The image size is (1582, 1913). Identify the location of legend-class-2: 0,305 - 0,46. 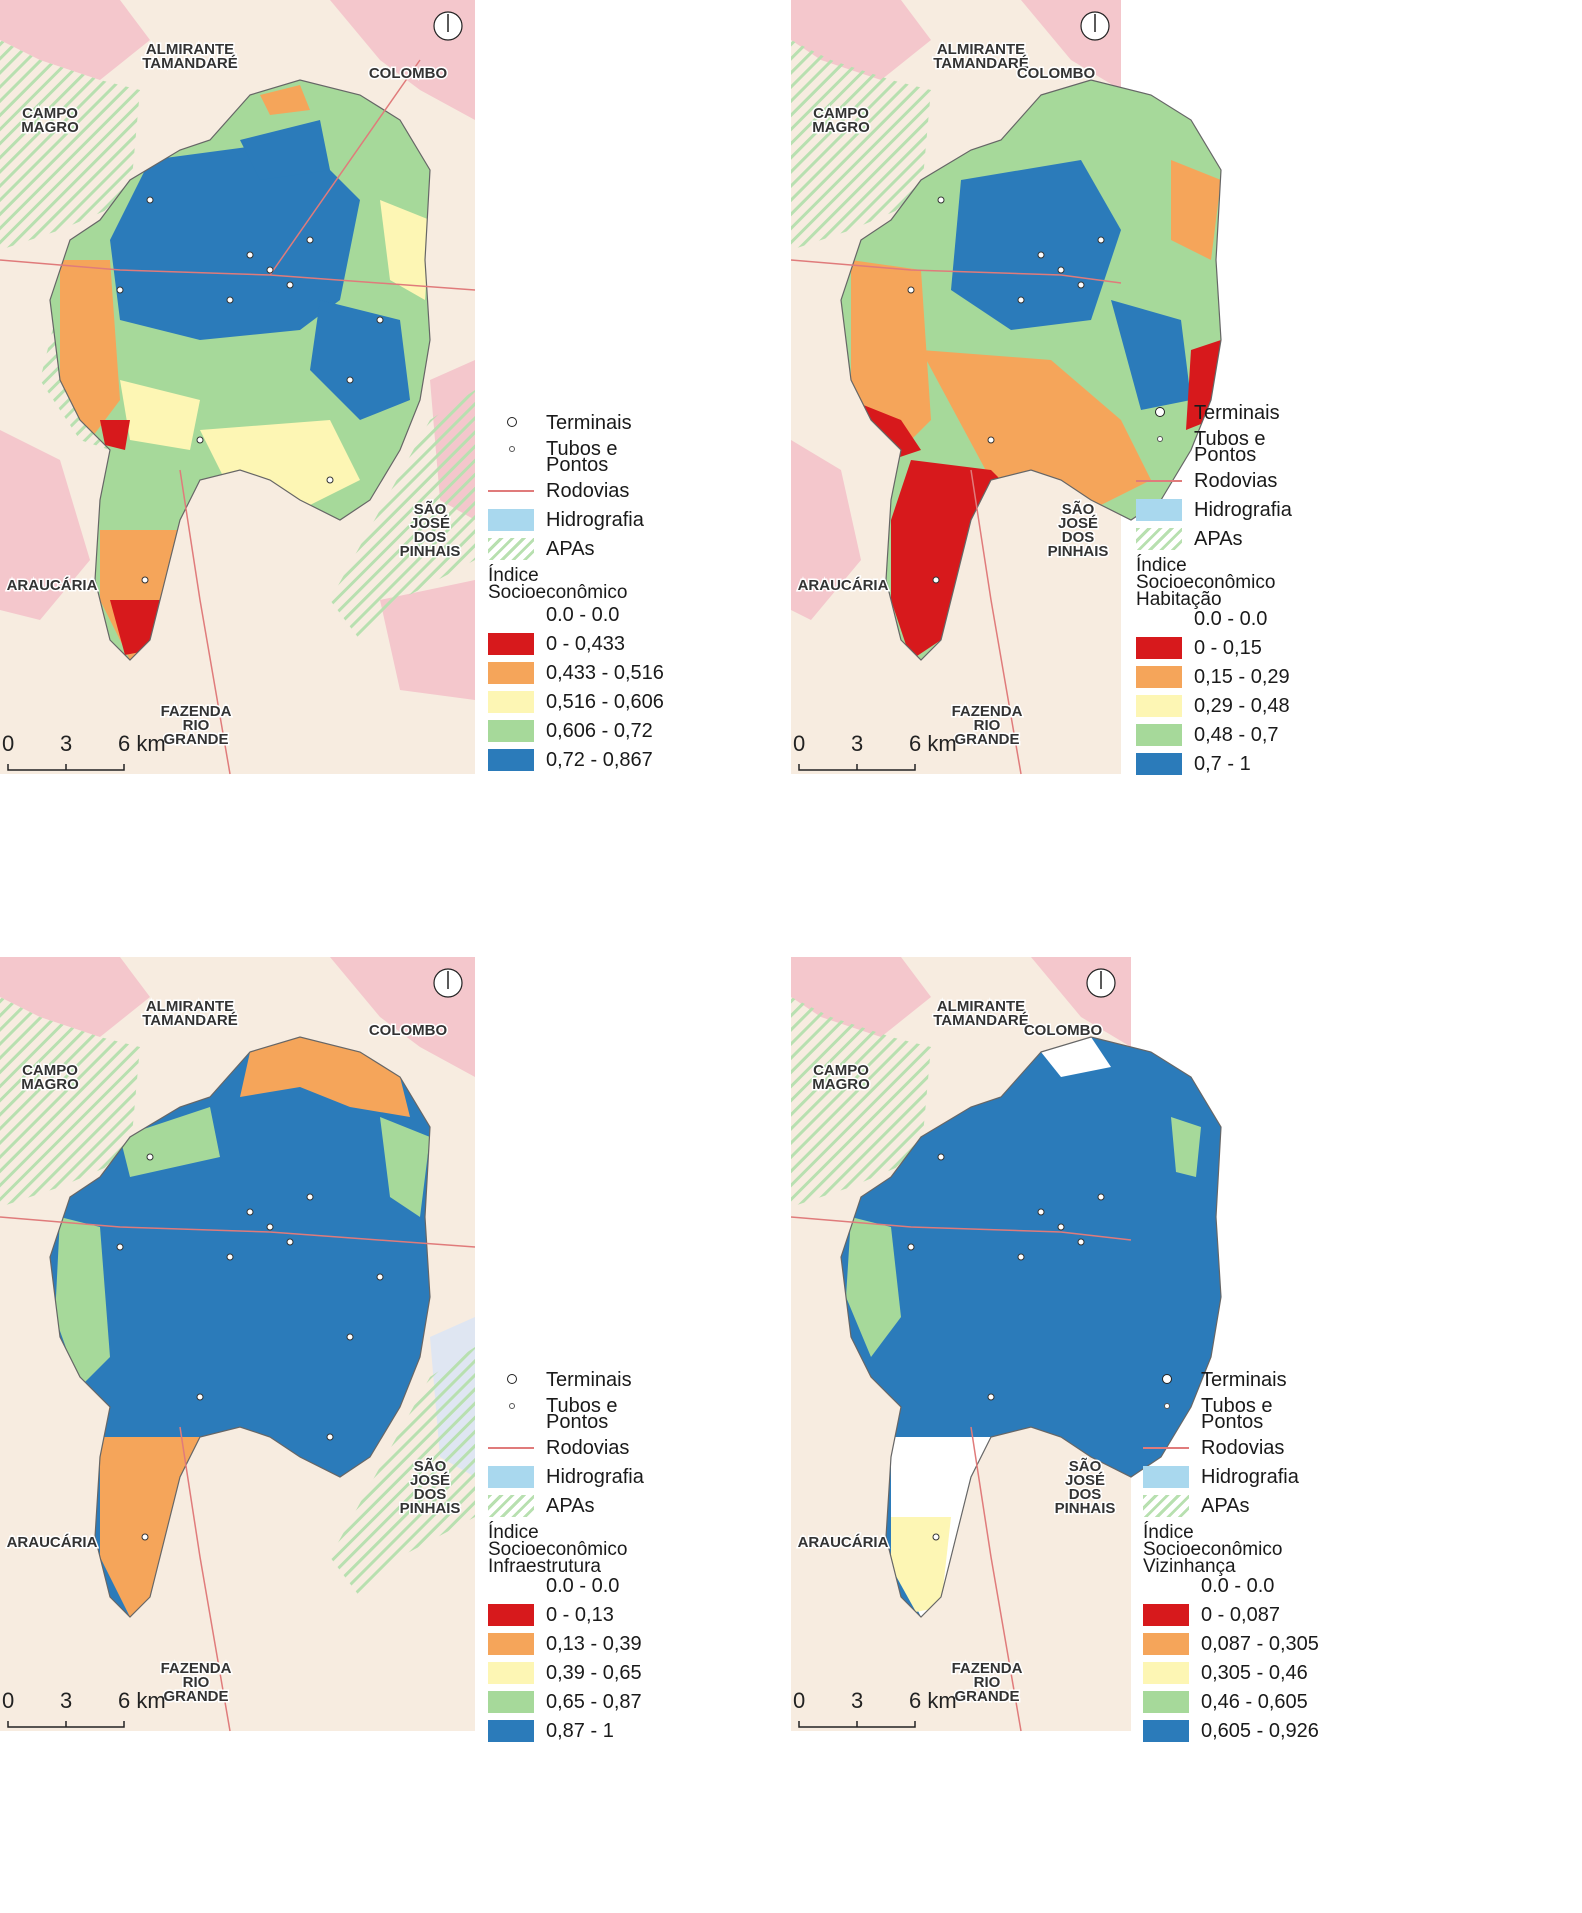
(1225, 1673).